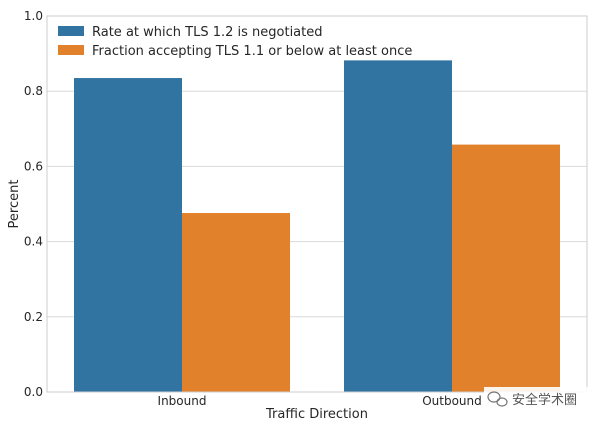 The height and width of the screenshot is (425, 598). Describe the element at coordinates (33, 242) in the screenshot. I see `y-tick-label: 0.4` at that location.